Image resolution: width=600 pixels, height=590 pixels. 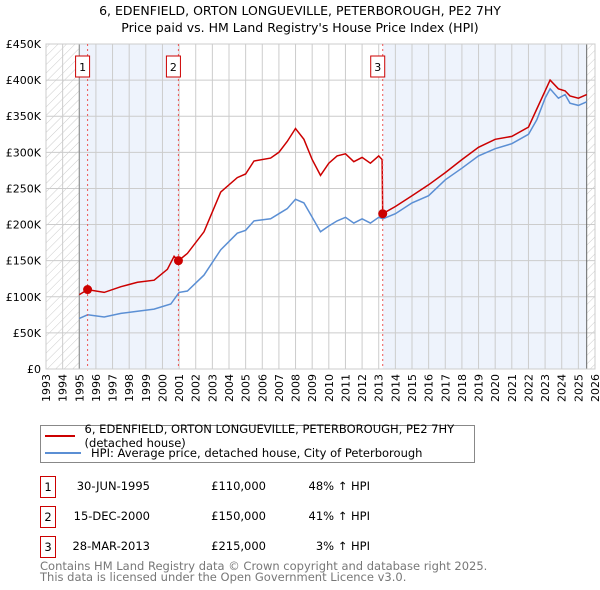 I want to click on x-tick-label: 2010, so click(x=329, y=388).